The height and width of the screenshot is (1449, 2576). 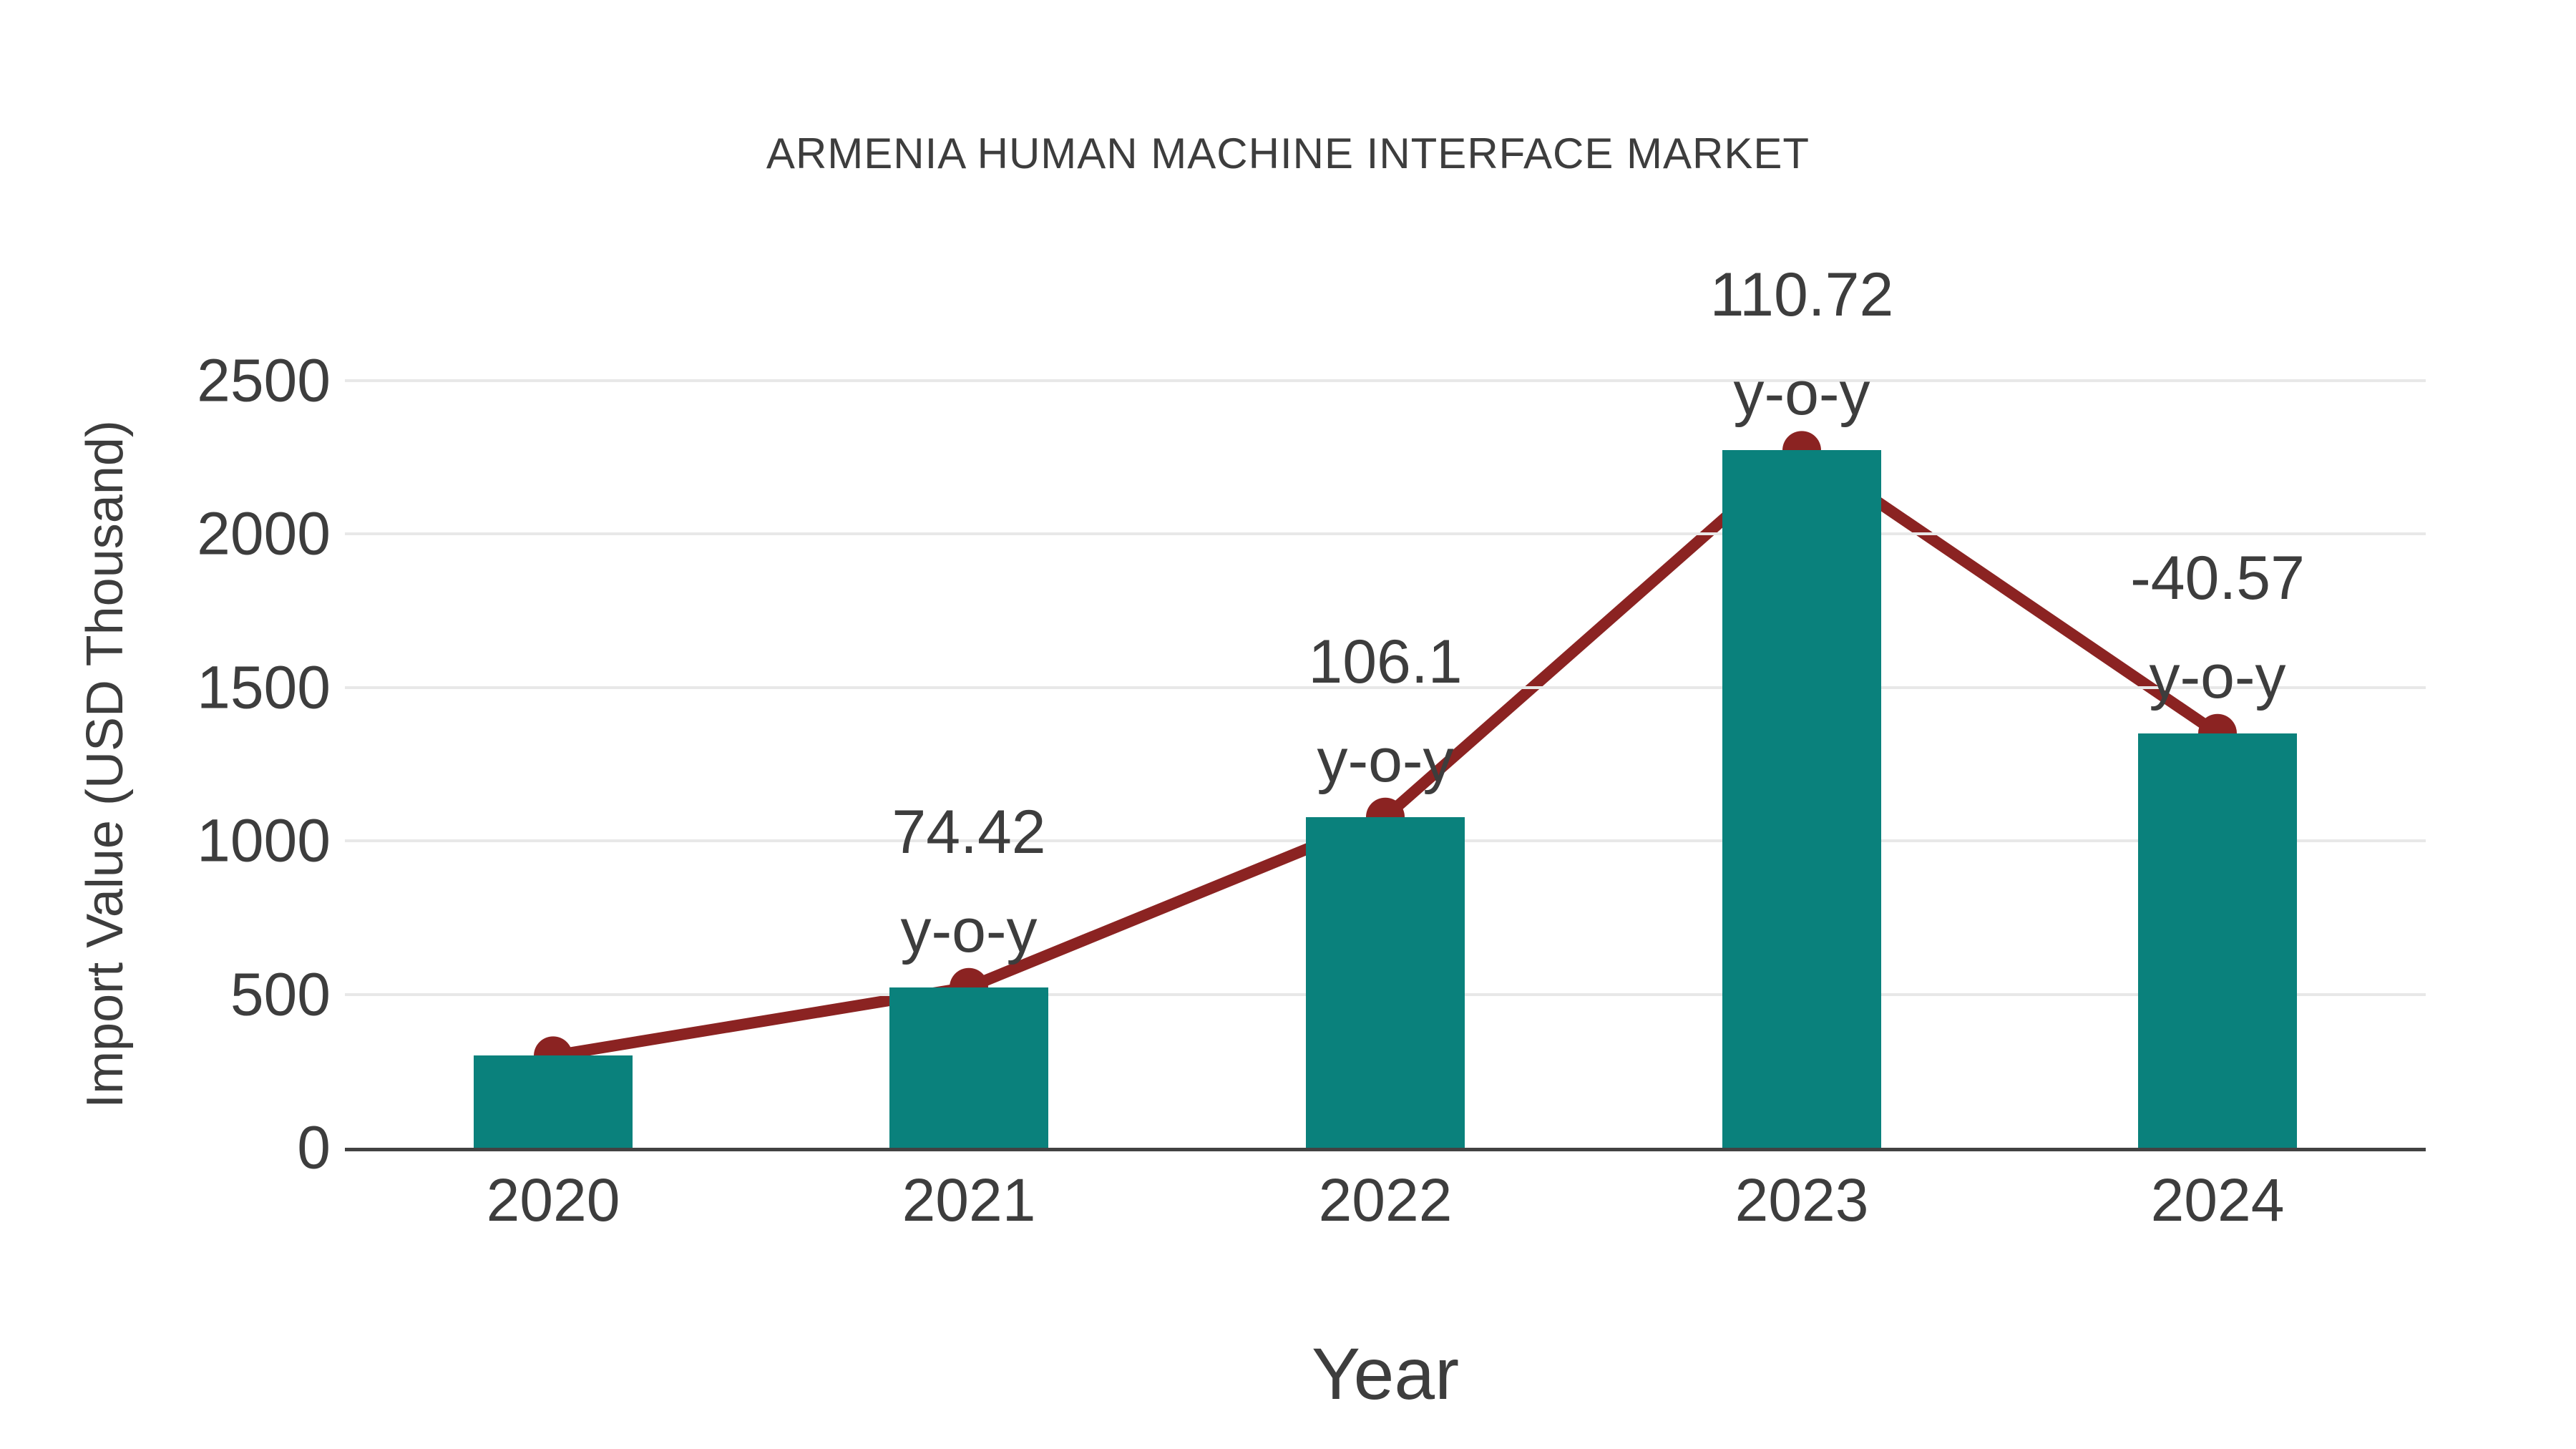 What do you see at coordinates (2217, 627) in the screenshot?
I see `annotation-2024: -40.57 y-o-y` at bounding box center [2217, 627].